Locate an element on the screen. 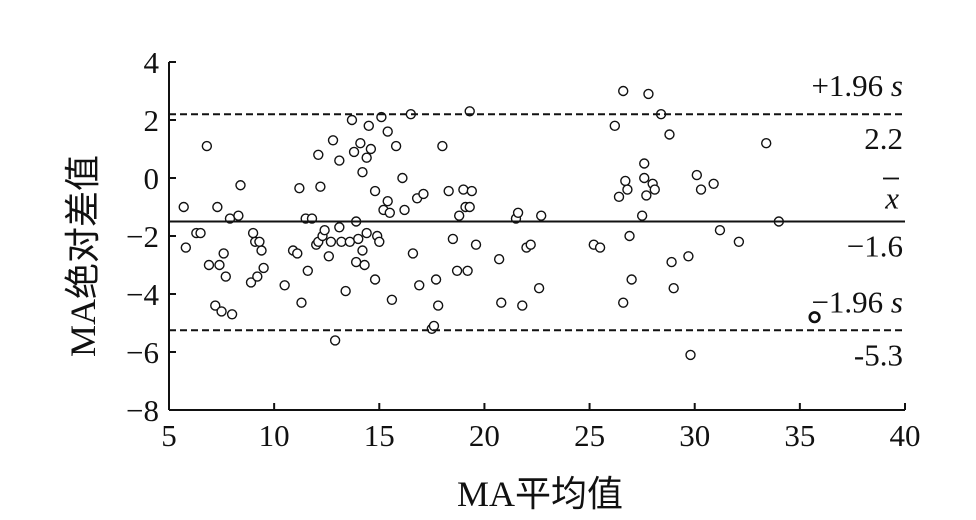  y-tick-label: −4 is located at coordinates (142, 294).